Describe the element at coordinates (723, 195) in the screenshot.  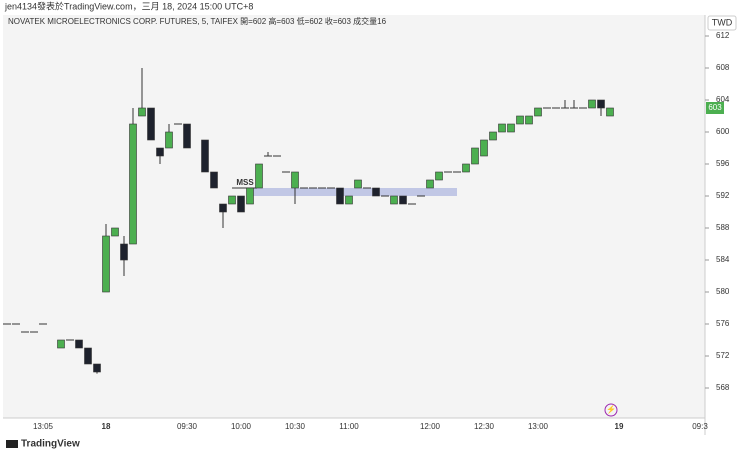
I see `y-tick-label: 592` at that location.